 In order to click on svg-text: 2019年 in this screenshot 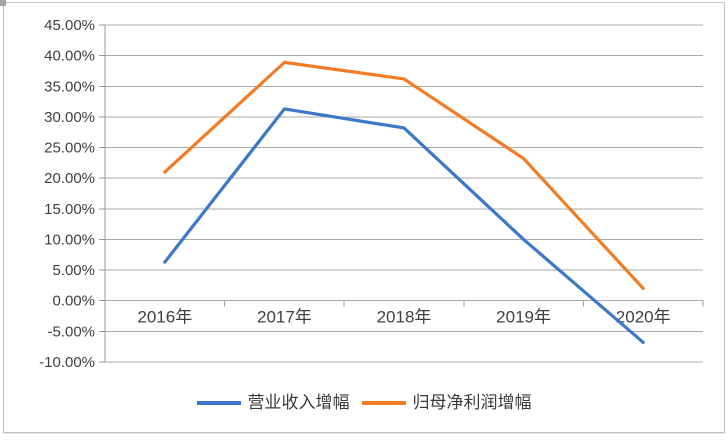, I will do `click(523, 317)`.